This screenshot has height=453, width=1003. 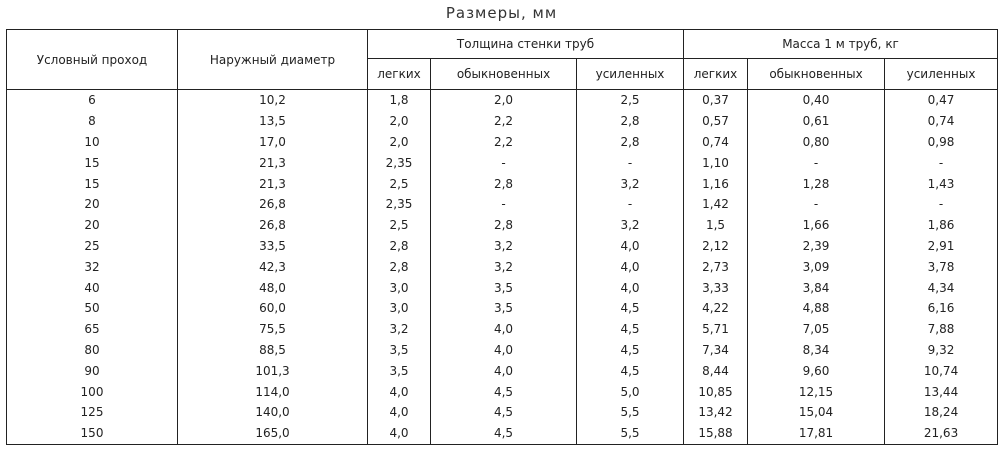 What do you see at coordinates (941, 329) in the screenshot?
I see `cell-mass-reinforced: 7,88` at bounding box center [941, 329].